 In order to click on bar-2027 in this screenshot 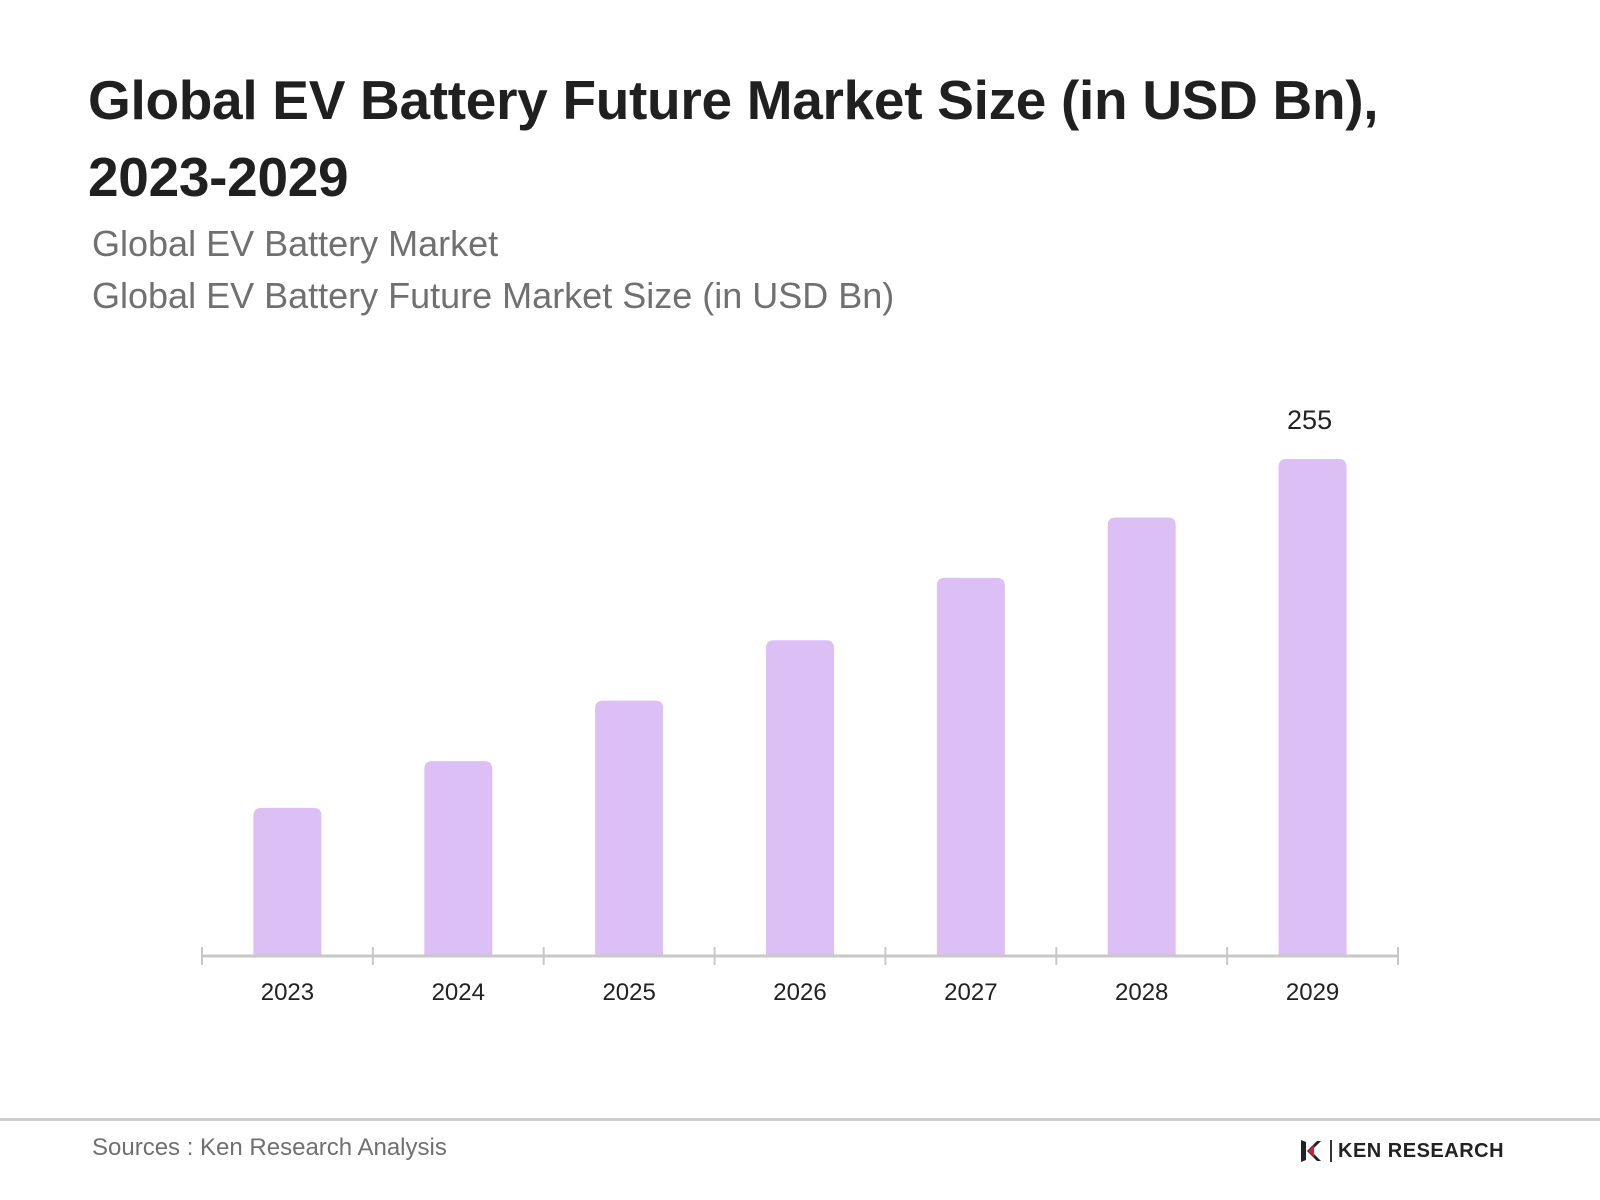, I will do `click(970, 766)`.